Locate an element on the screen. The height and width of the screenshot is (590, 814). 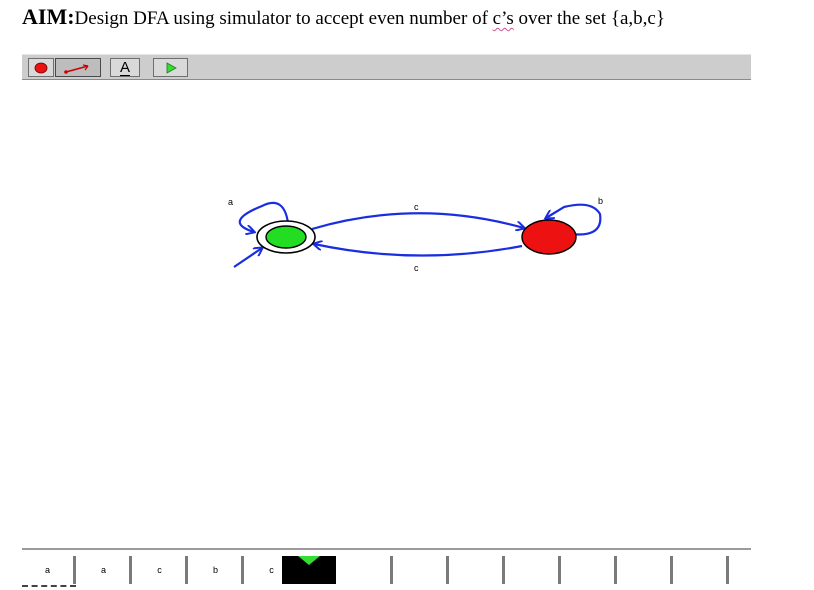
tape-cell: c is located at coordinates (161, 570).